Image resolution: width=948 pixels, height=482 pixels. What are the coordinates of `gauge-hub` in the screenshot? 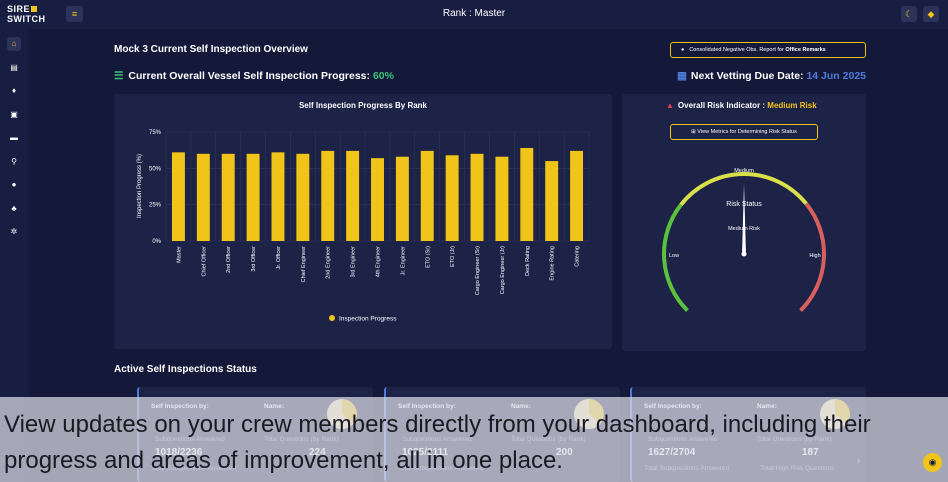 It's located at (744, 254).